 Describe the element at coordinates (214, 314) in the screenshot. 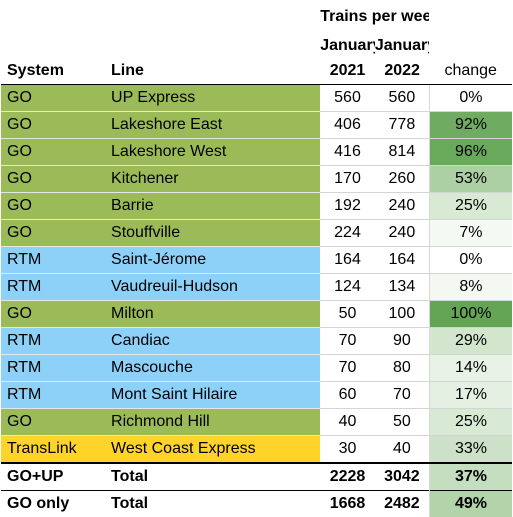

I see `line-cell: Milton` at that location.